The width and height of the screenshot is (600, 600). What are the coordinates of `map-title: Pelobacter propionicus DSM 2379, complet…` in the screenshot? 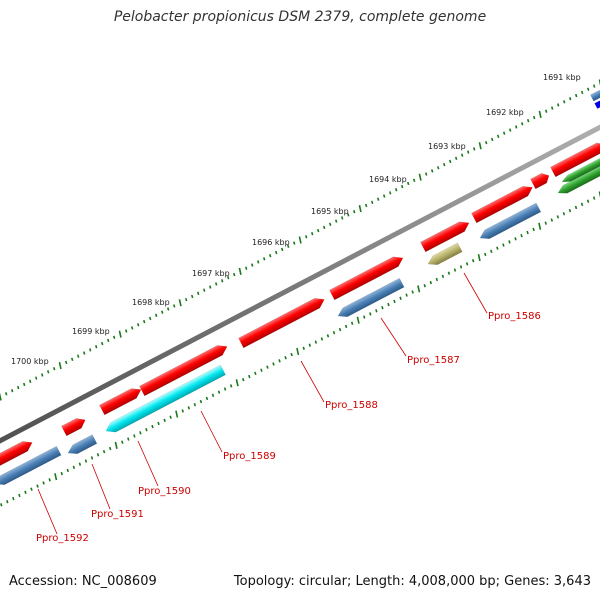 It's located at (300, 17).